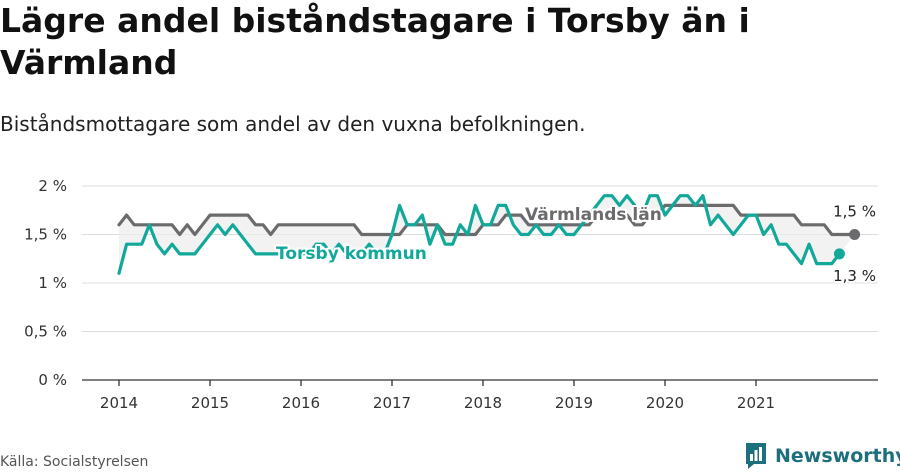 Image resolution: width=900 pixels, height=474 pixels. Describe the element at coordinates (854, 212) in the screenshot. I see `end-value-label: 1,5 %` at that location.